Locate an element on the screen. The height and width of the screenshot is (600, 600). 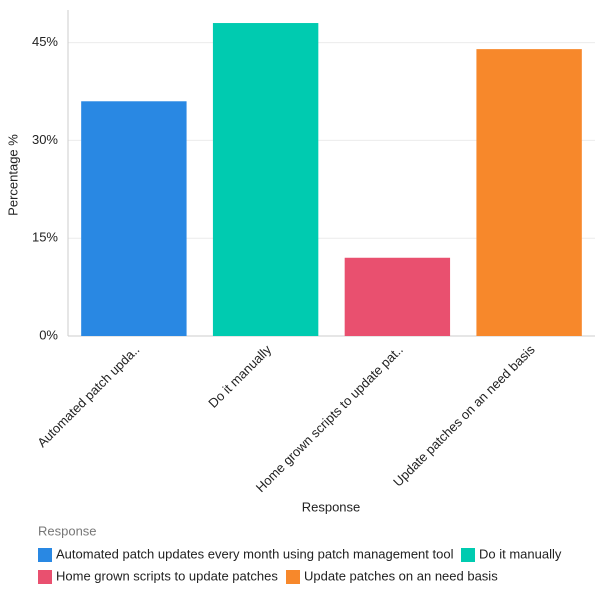
x-axis-title: Response is located at coordinates (331, 506).